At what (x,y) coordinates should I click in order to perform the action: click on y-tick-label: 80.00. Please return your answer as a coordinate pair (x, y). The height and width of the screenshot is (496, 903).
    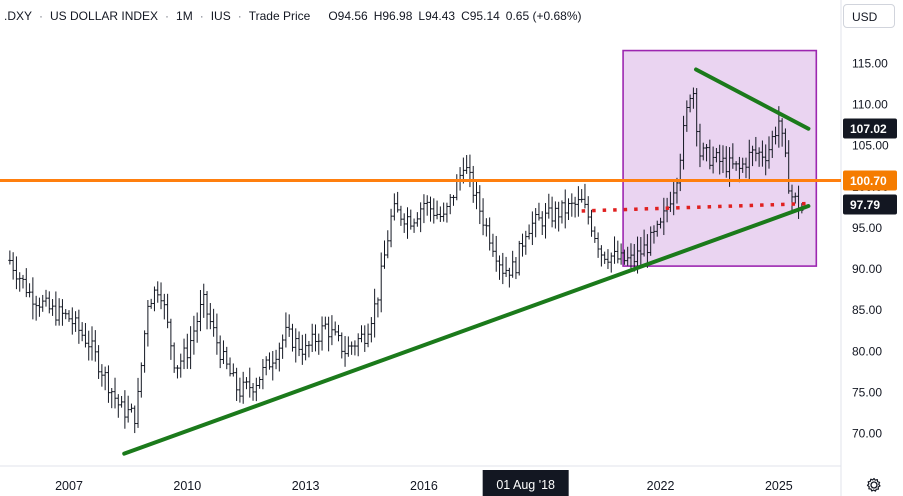
    Looking at the image, I should click on (867, 351).